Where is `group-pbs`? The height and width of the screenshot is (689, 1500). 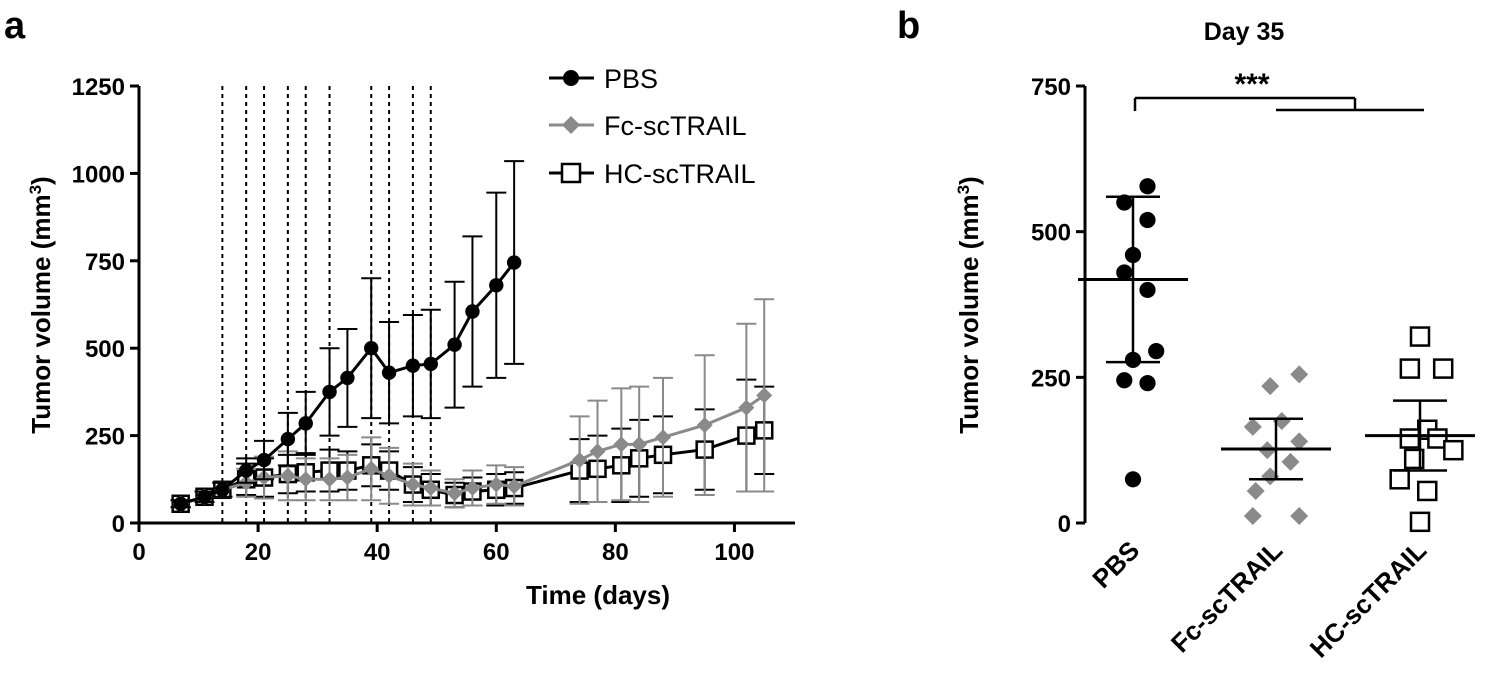
group-pbs is located at coordinates (1133, 333).